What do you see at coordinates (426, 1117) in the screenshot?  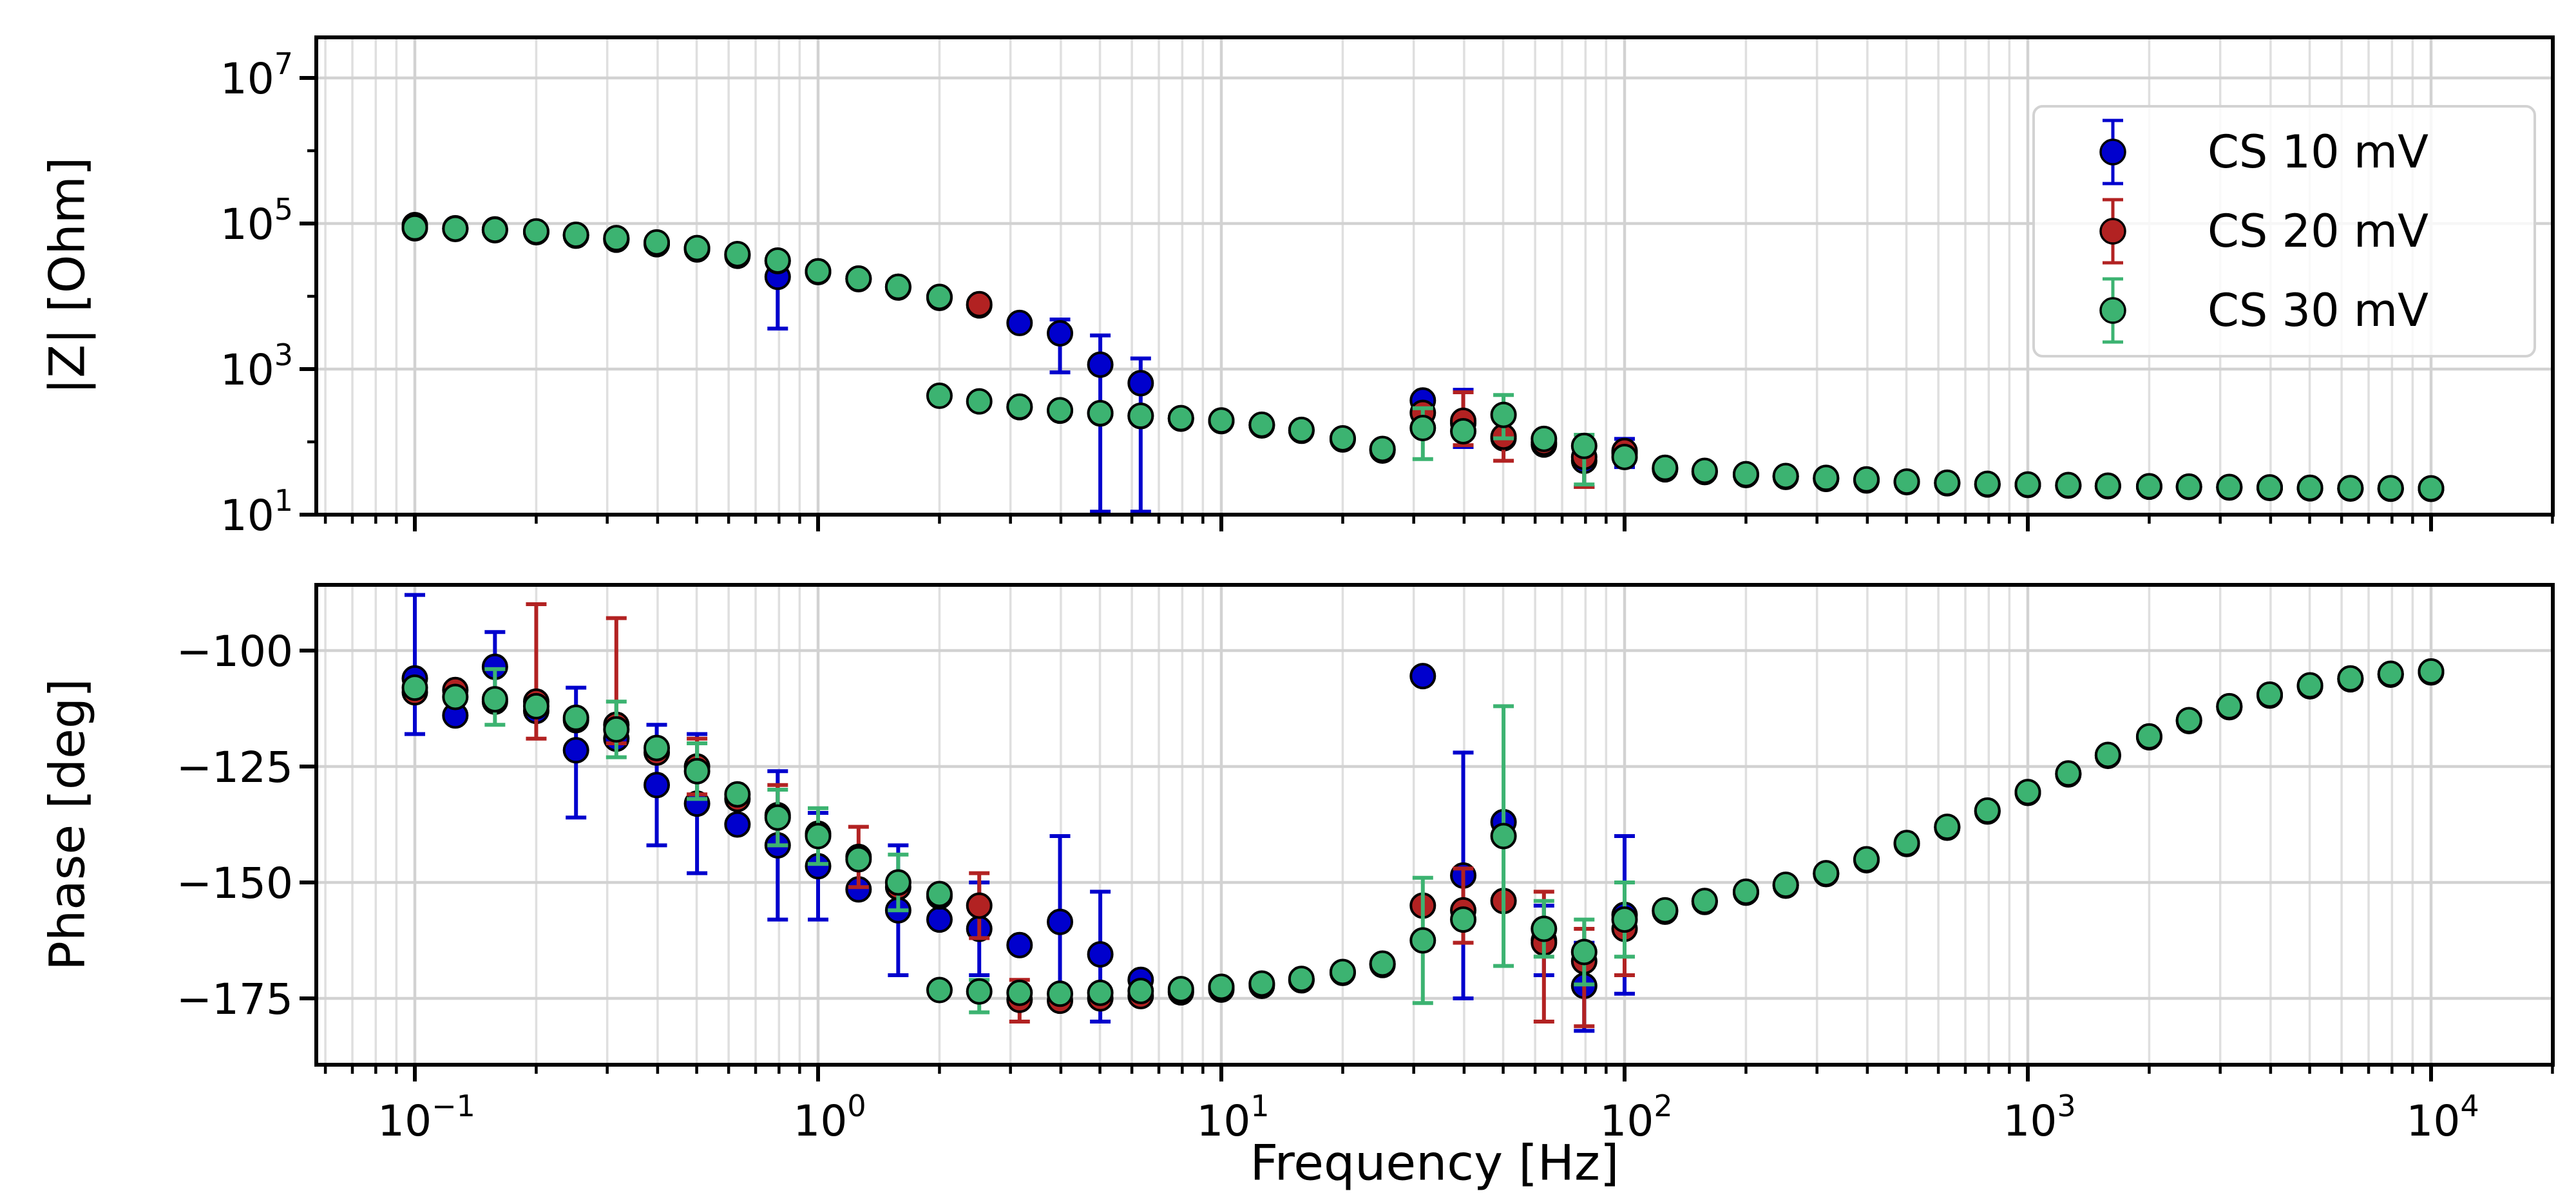 I see `tick-label: 10⁻¹` at bounding box center [426, 1117].